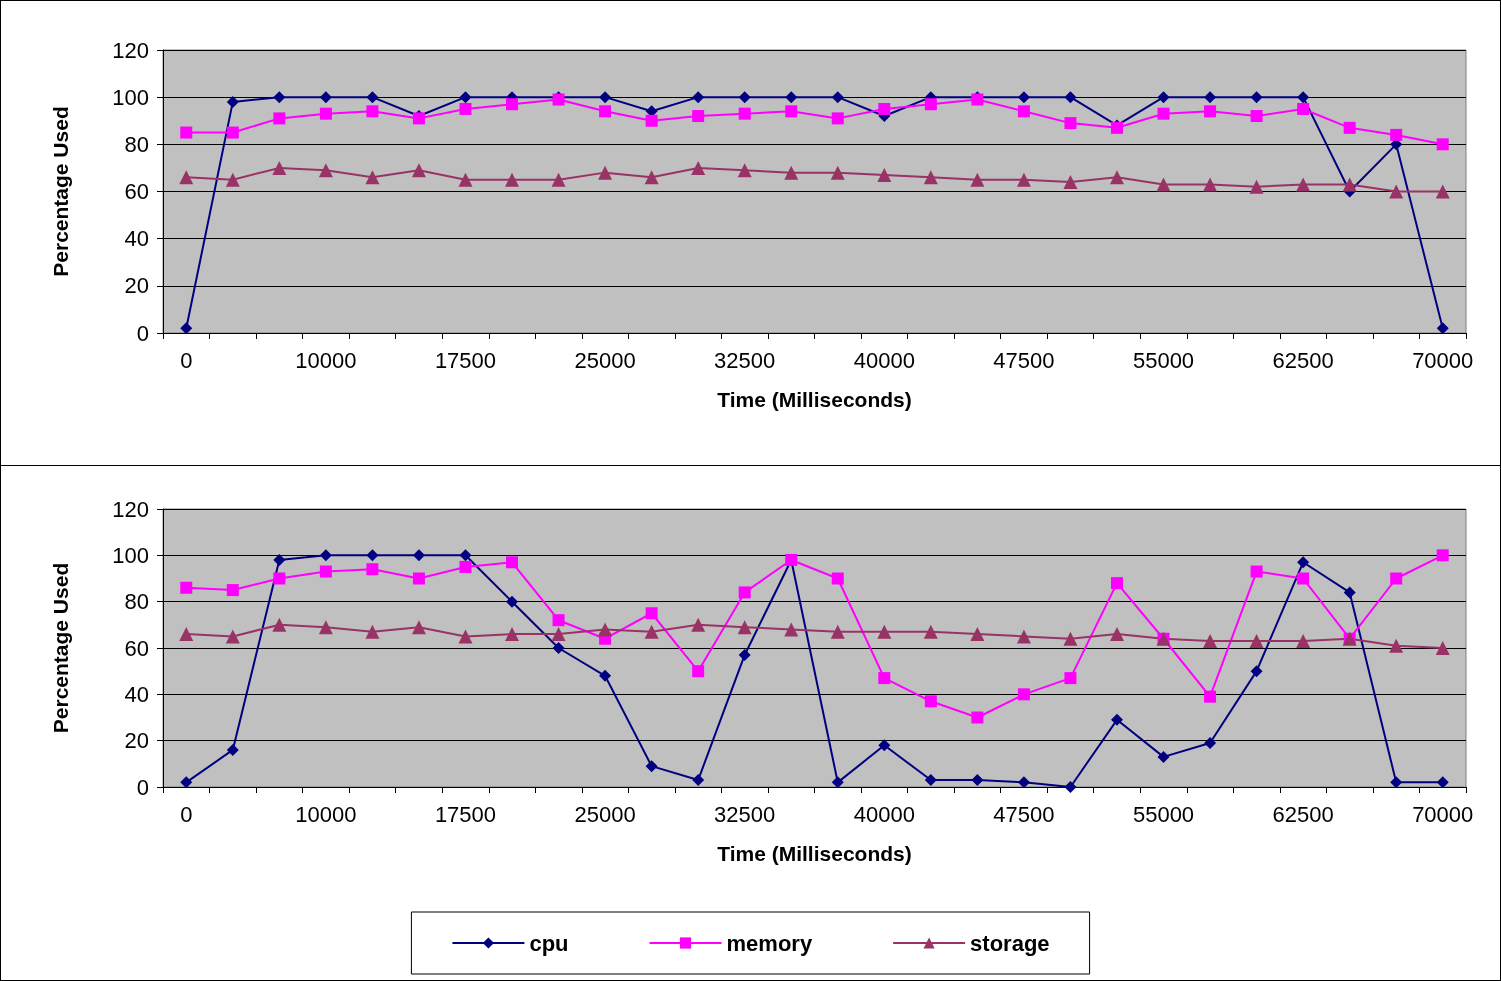  What do you see at coordinates (60, 648) in the screenshot?
I see `y-axis-title: Percentage Used` at bounding box center [60, 648].